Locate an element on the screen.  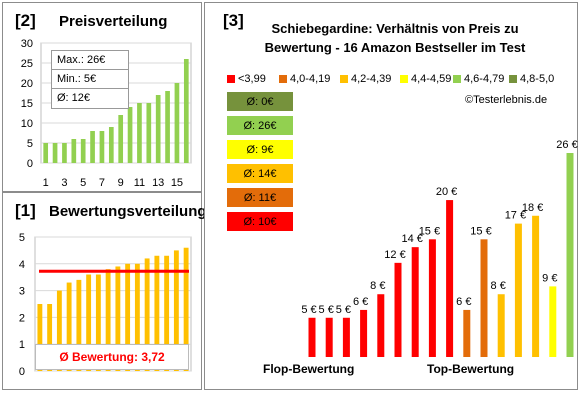
average-price-box: Ø: 9€ is located at coordinates (260, 149).